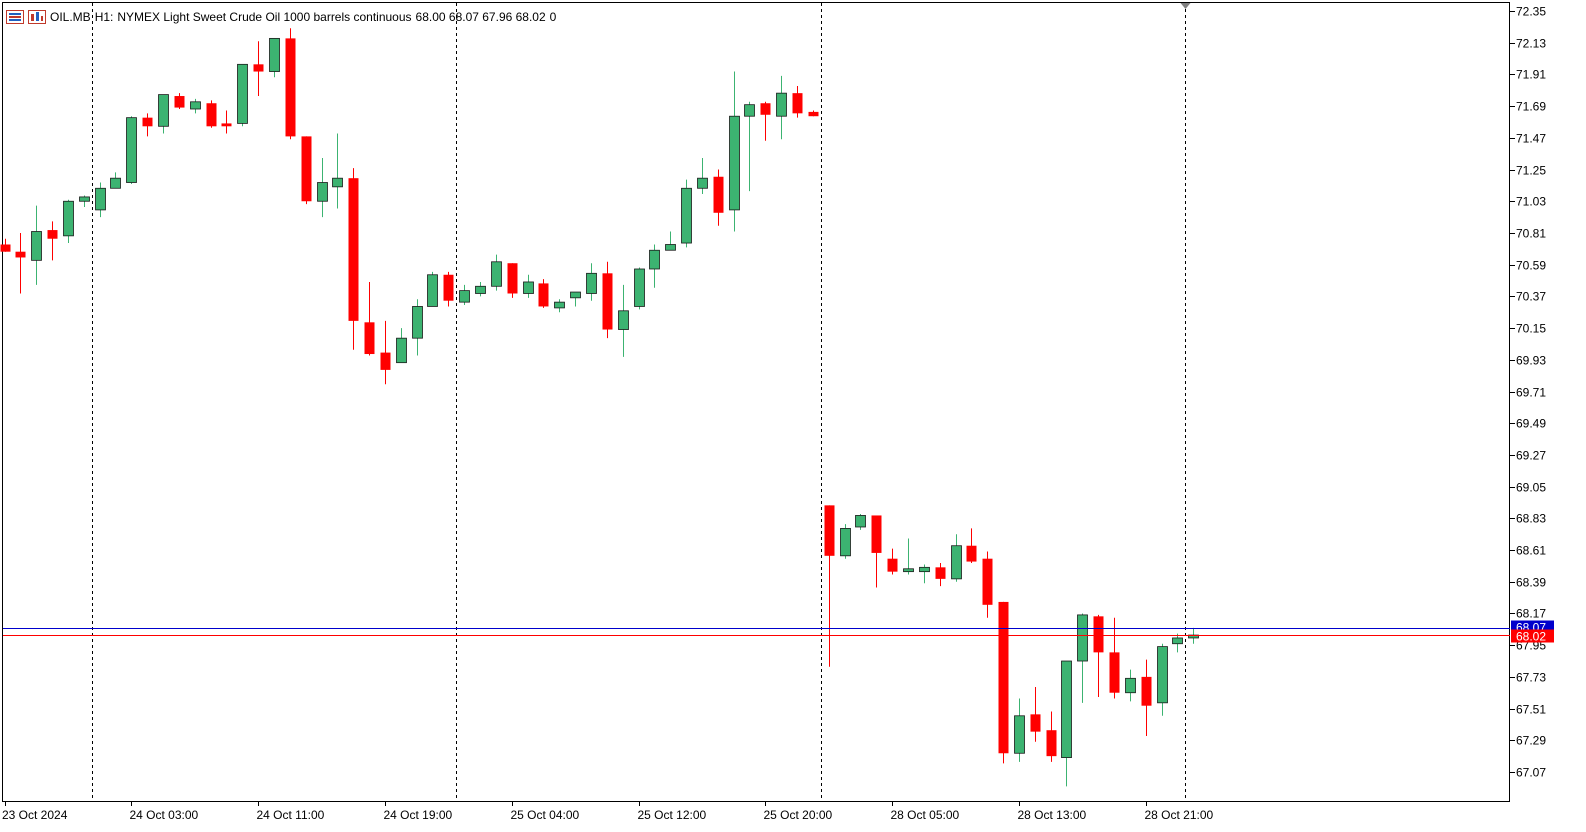 This screenshot has width=1586, height=832. I want to click on ohlc-values: 68.00 68.07 67.96 68.02, so click(480, 17).